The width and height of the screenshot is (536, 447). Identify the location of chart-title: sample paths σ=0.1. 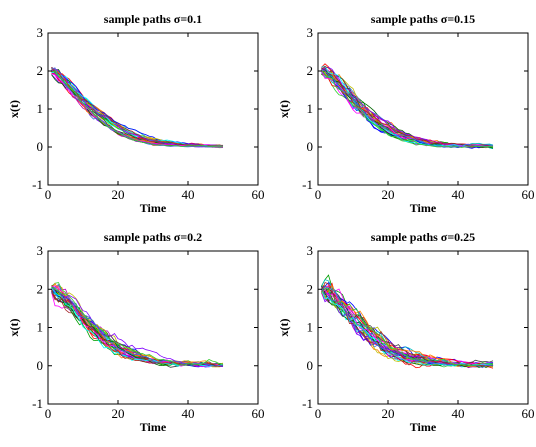
(153, 19).